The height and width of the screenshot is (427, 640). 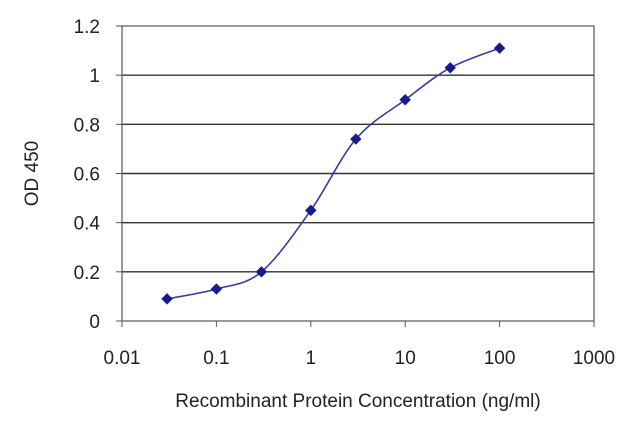 What do you see at coordinates (87, 273) in the screenshot?
I see `y-tick-label: 0.2` at bounding box center [87, 273].